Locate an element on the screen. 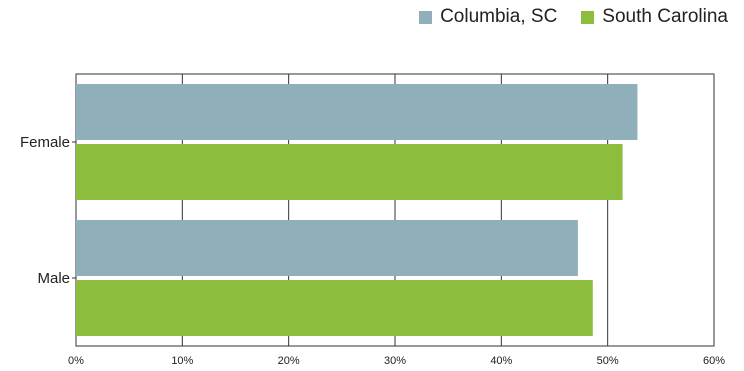  legend-swatch-south-carolina is located at coordinates (588, 17).